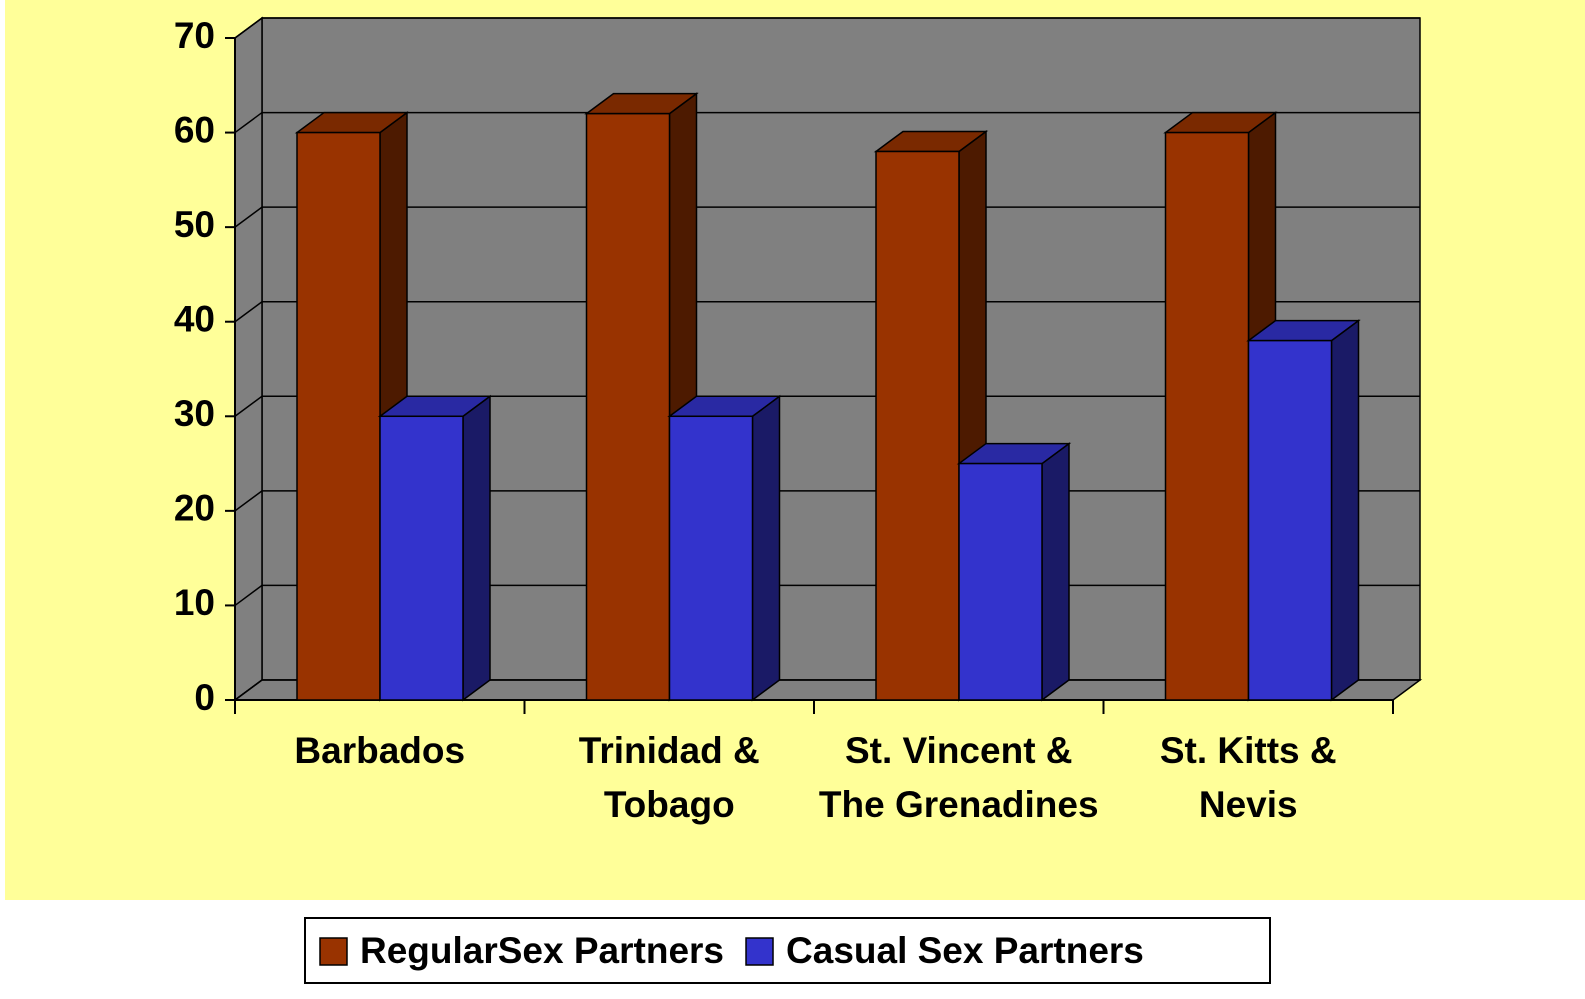 The image size is (1585, 999). What do you see at coordinates (958, 777) in the screenshot?
I see `x-tick-label: St. Vincent & The Grenadines` at bounding box center [958, 777].